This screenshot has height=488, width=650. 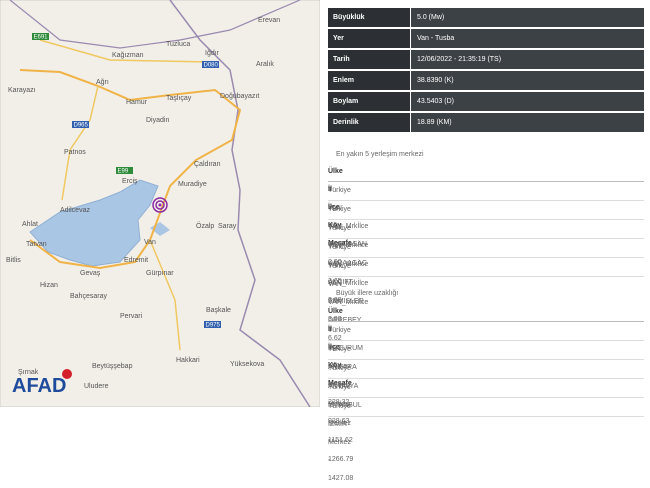 What do you see at coordinates (527, 17) in the screenshot?
I see `info-value: 5.0 (Mw)` at bounding box center [527, 17].